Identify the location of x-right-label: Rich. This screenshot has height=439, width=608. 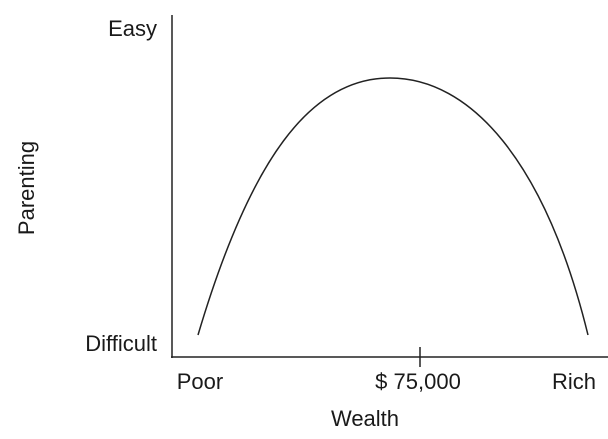
(574, 381).